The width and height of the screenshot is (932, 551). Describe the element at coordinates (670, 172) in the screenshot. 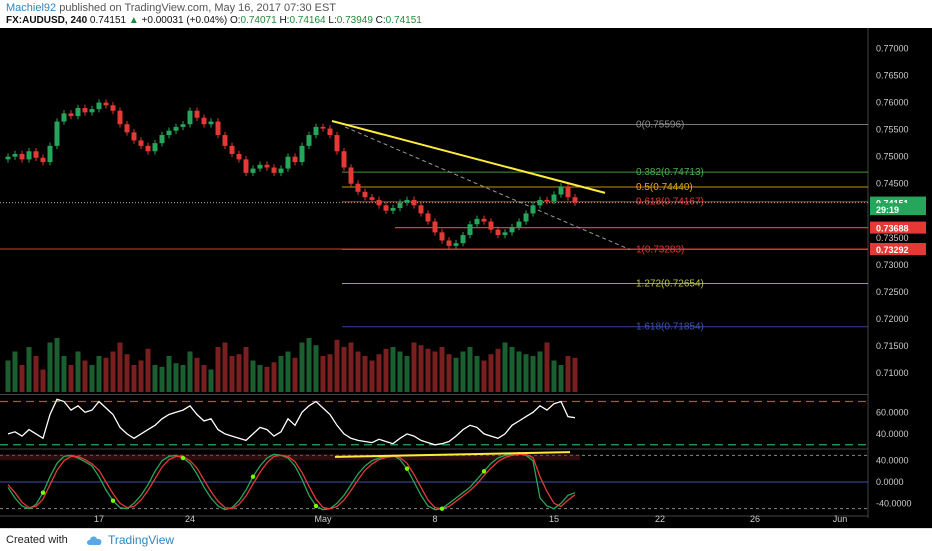

I see `fib-level-label: 0.382(0.74713)` at that location.